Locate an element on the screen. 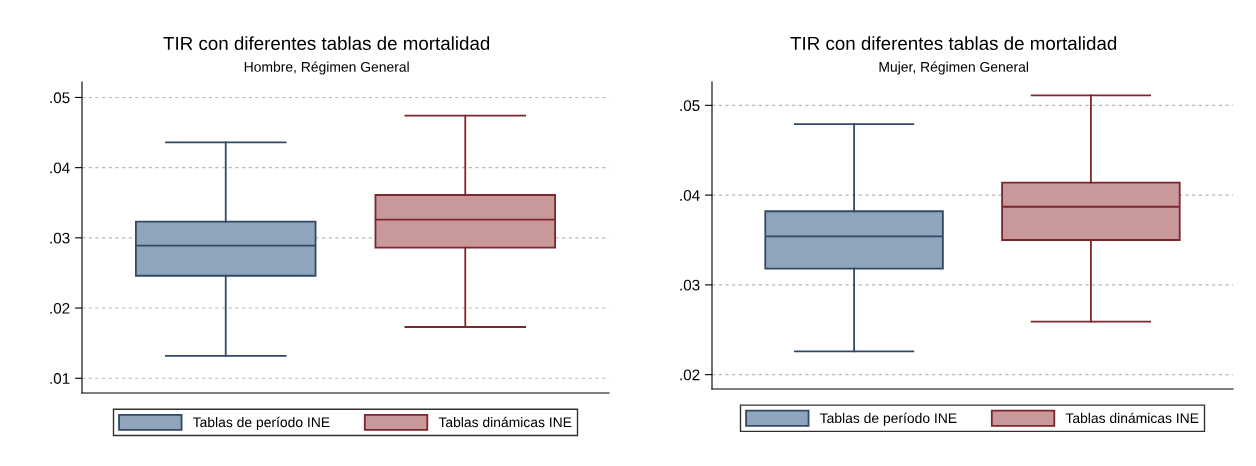 The width and height of the screenshot is (1256, 466). chart-subtitle: Hombre, Régimen General is located at coordinates (326, 68).